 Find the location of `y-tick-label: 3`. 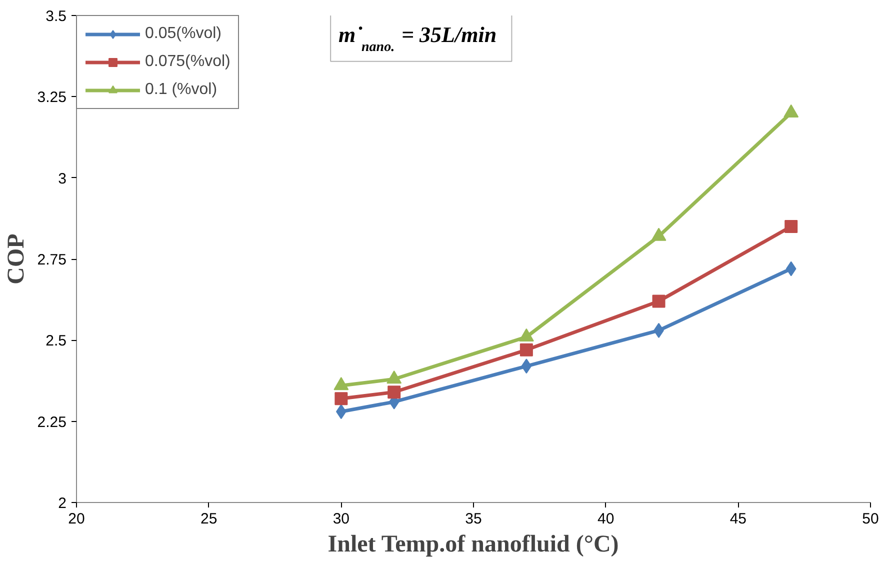

y-tick-label: 3 is located at coordinates (62, 179).